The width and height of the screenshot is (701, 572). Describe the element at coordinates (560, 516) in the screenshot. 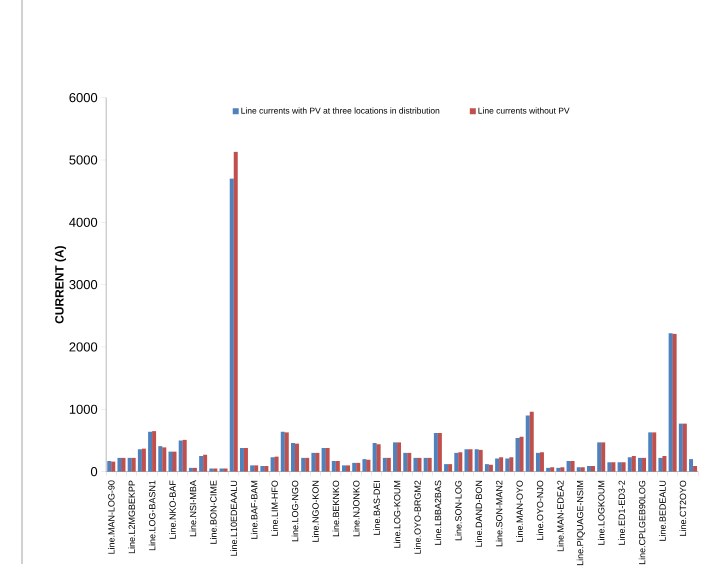

I see `x-tick-label: Line.MAN-EDEA2` at that location.